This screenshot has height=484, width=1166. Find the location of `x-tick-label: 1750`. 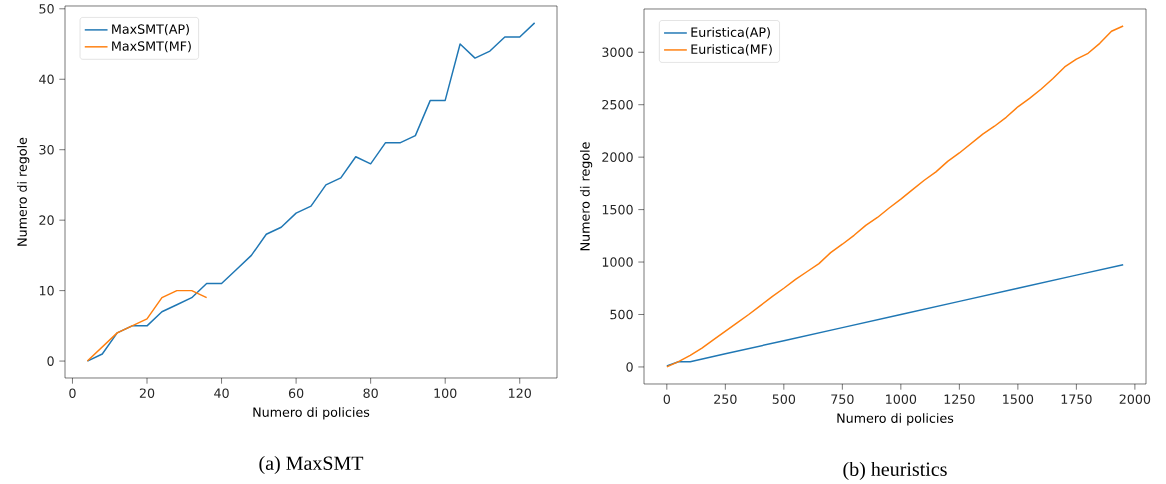

x-tick-label: 1750 is located at coordinates (1076, 399).